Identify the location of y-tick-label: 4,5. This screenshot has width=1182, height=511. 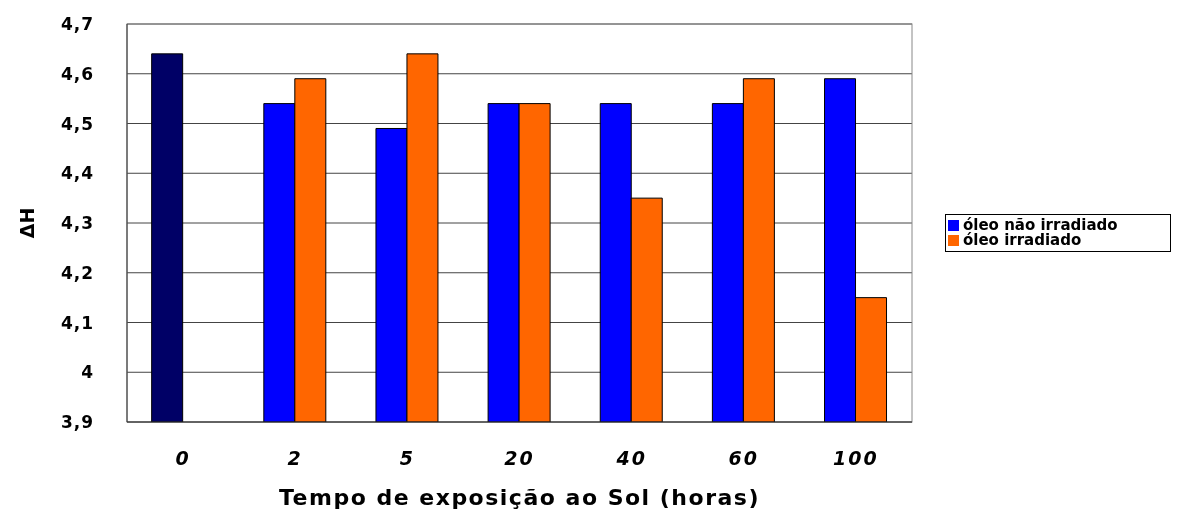
(77, 123).